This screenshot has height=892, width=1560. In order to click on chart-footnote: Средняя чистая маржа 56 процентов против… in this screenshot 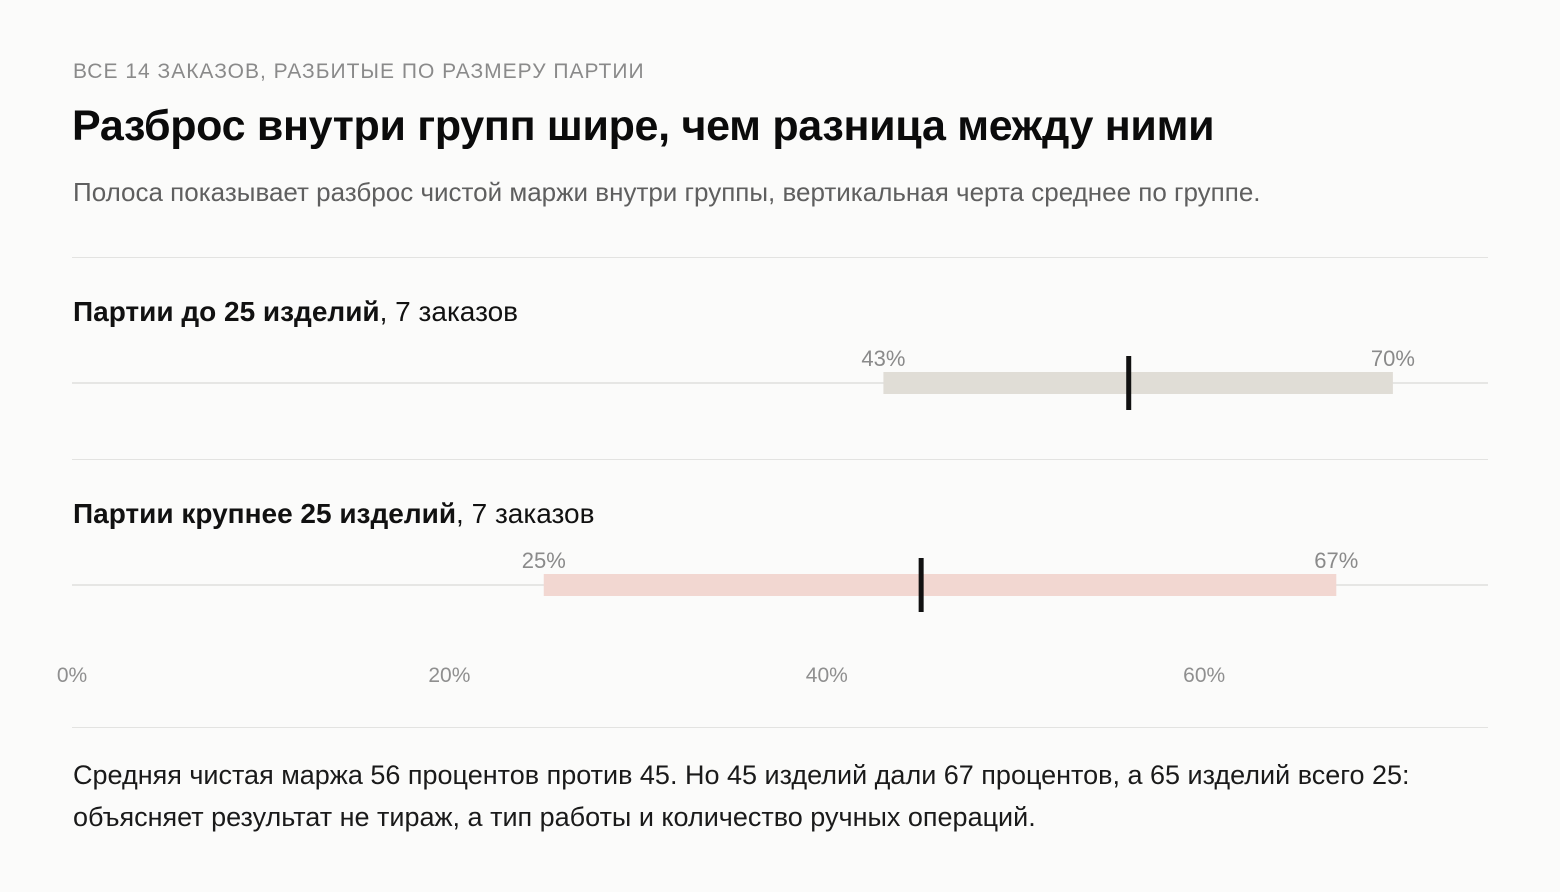, I will do `click(741, 796)`.